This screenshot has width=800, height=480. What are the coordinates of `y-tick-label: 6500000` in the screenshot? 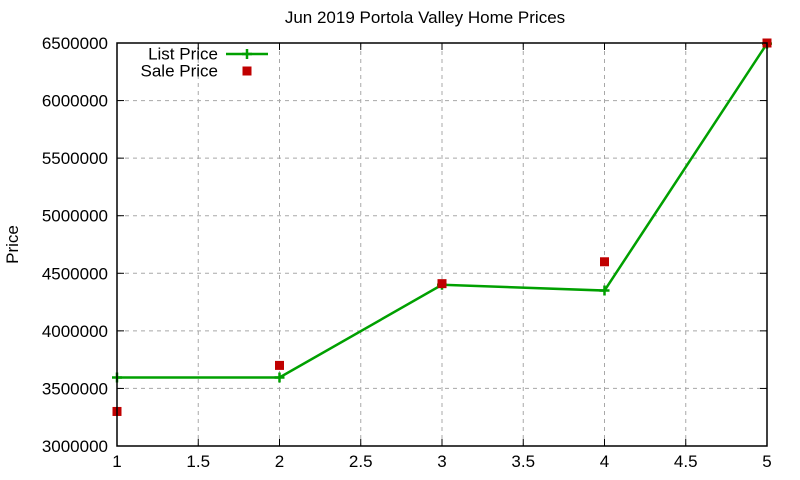 It's located at (75, 43).